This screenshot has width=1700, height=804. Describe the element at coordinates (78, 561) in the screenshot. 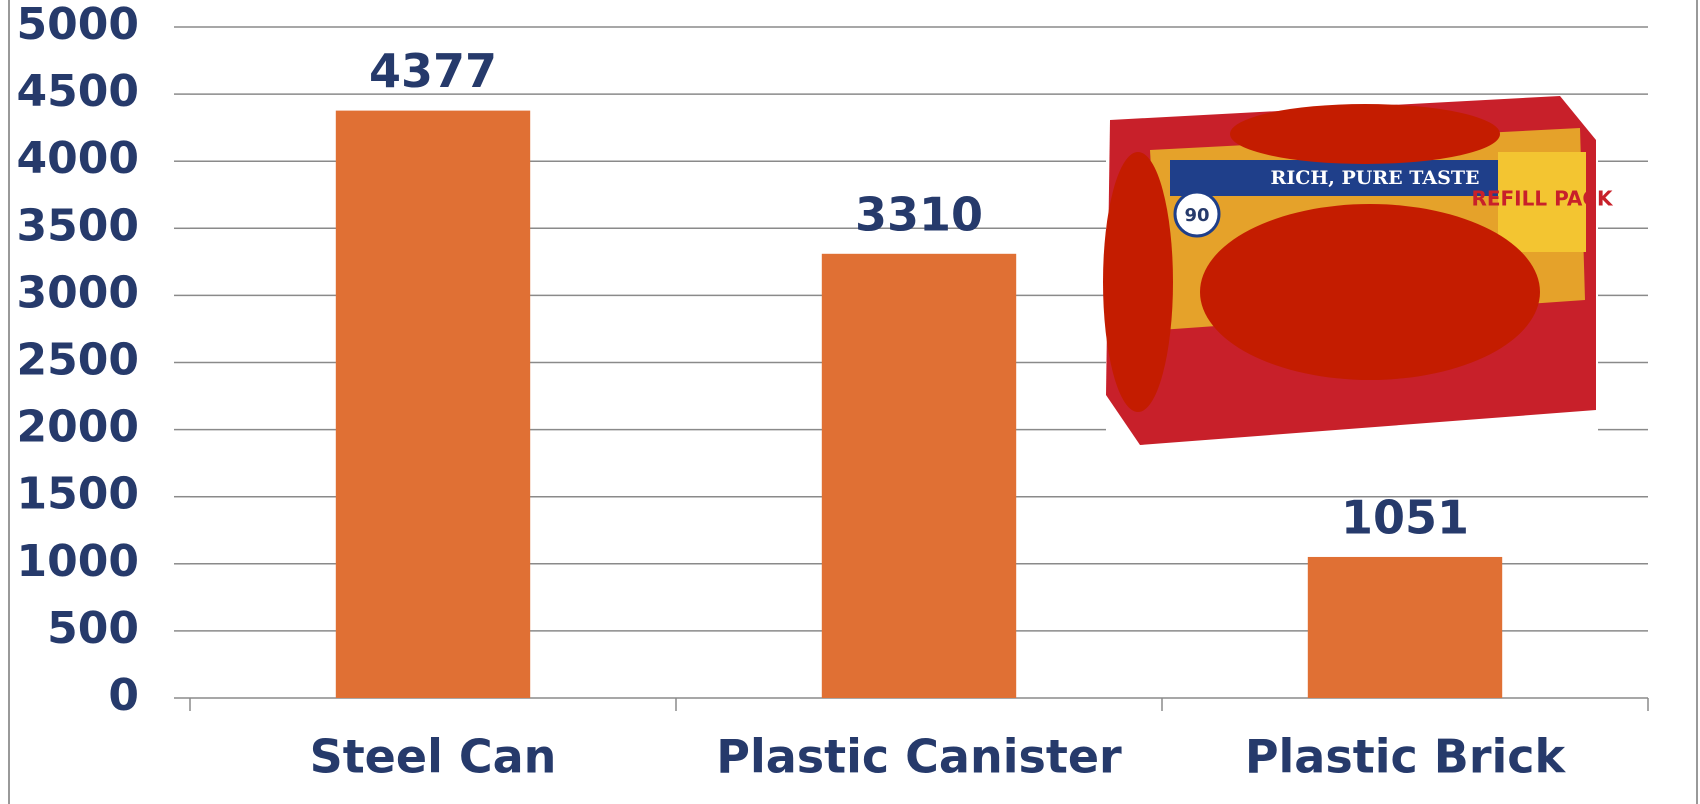

I see `y-tick-label: 1000` at that location.